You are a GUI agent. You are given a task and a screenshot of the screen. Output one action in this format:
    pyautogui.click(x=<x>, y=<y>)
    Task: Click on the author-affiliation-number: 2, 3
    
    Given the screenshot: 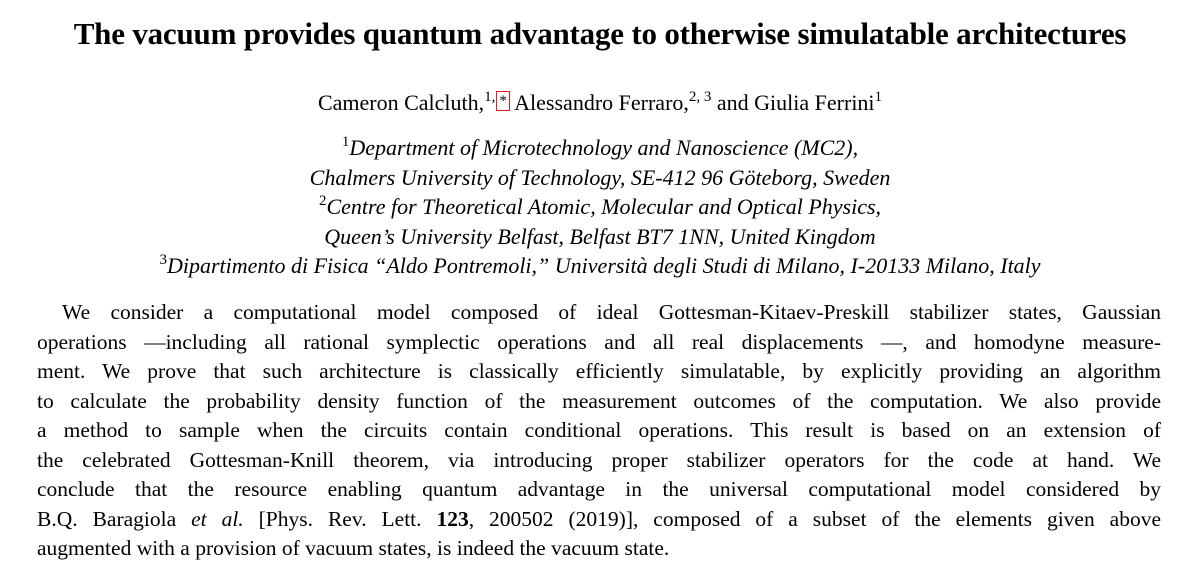 What is the action you would take?
    pyautogui.click(x=700, y=97)
    